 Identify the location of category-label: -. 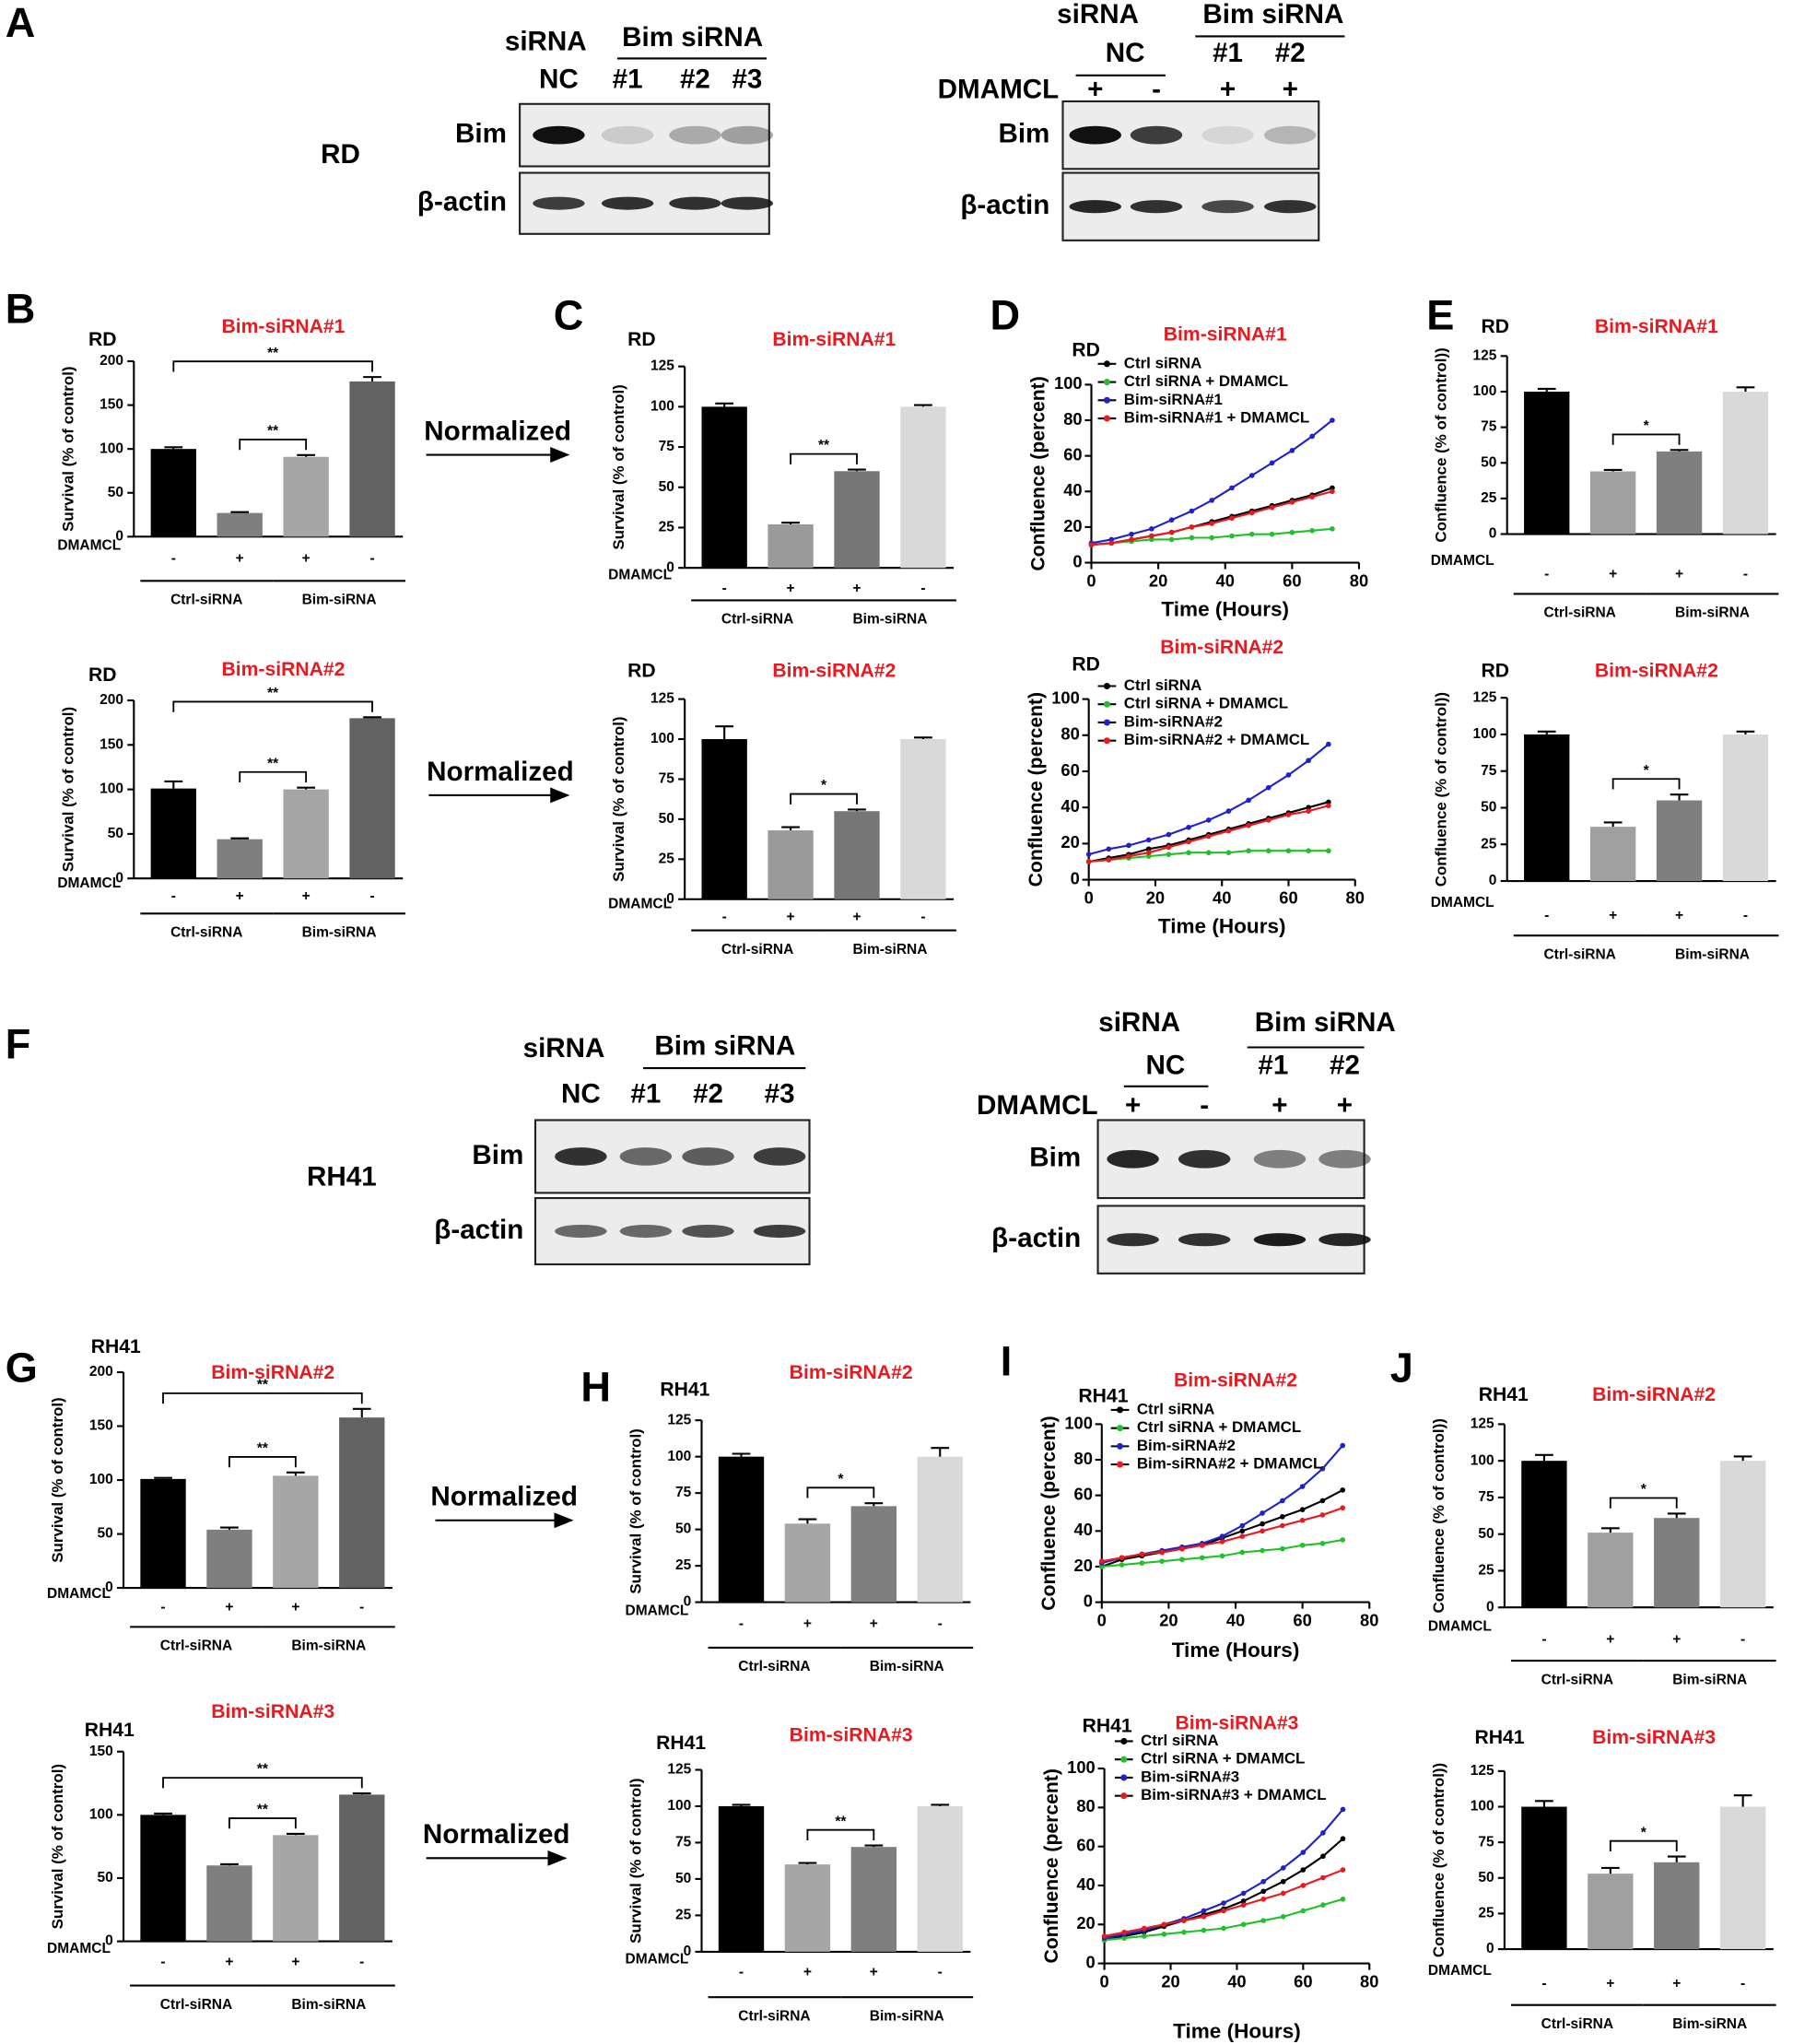
(1742, 1640).